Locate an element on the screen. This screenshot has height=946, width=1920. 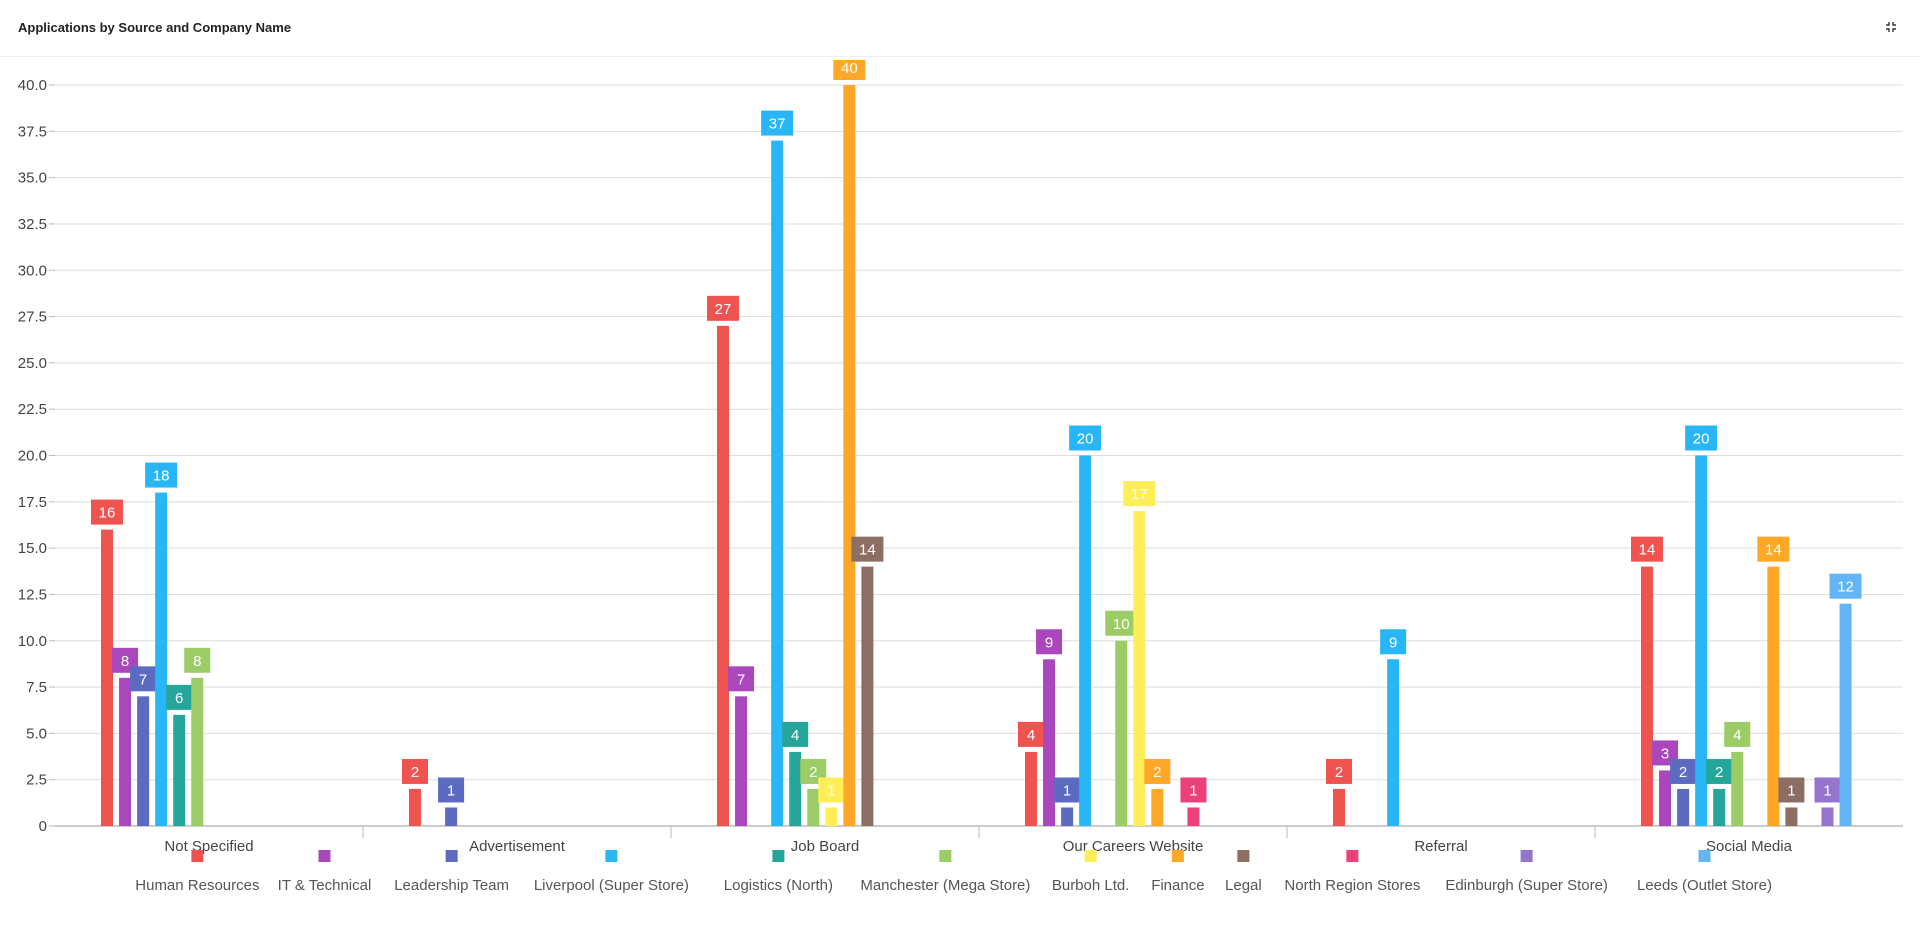
y-tick-label: 32.5 is located at coordinates (32, 224).